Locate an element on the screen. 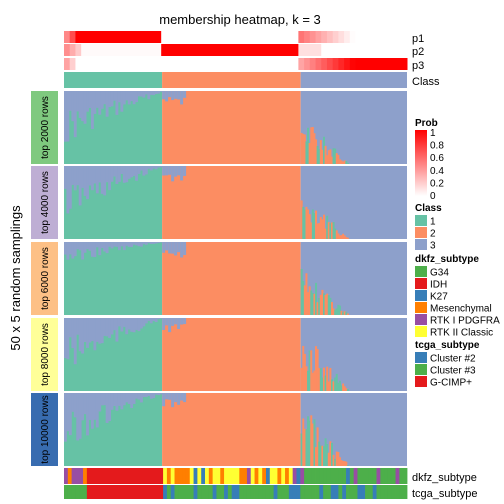  tcga-legend-label: G-CIMP+ is located at coordinates (451, 383).